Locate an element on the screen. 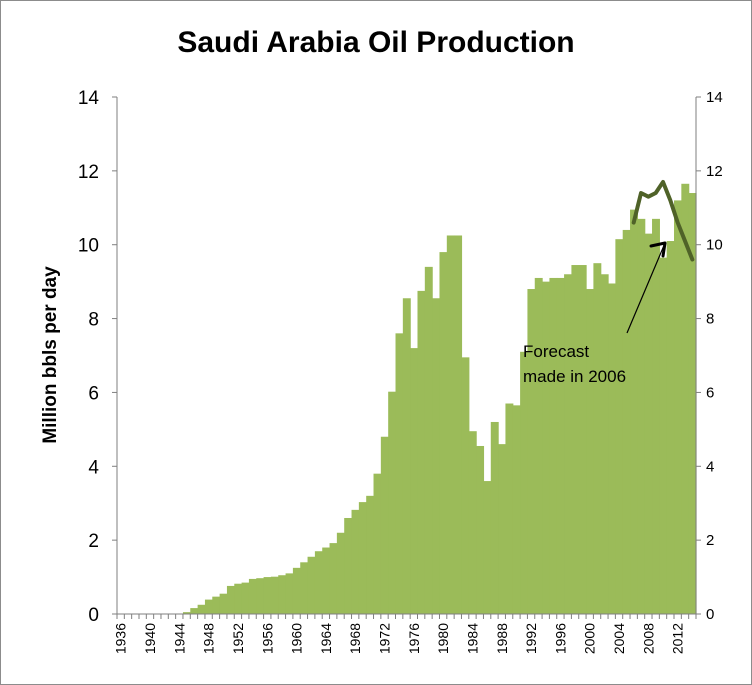 This screenshot has height=685, width=752. area-bar-1997 is located at coordinates (568, 444).